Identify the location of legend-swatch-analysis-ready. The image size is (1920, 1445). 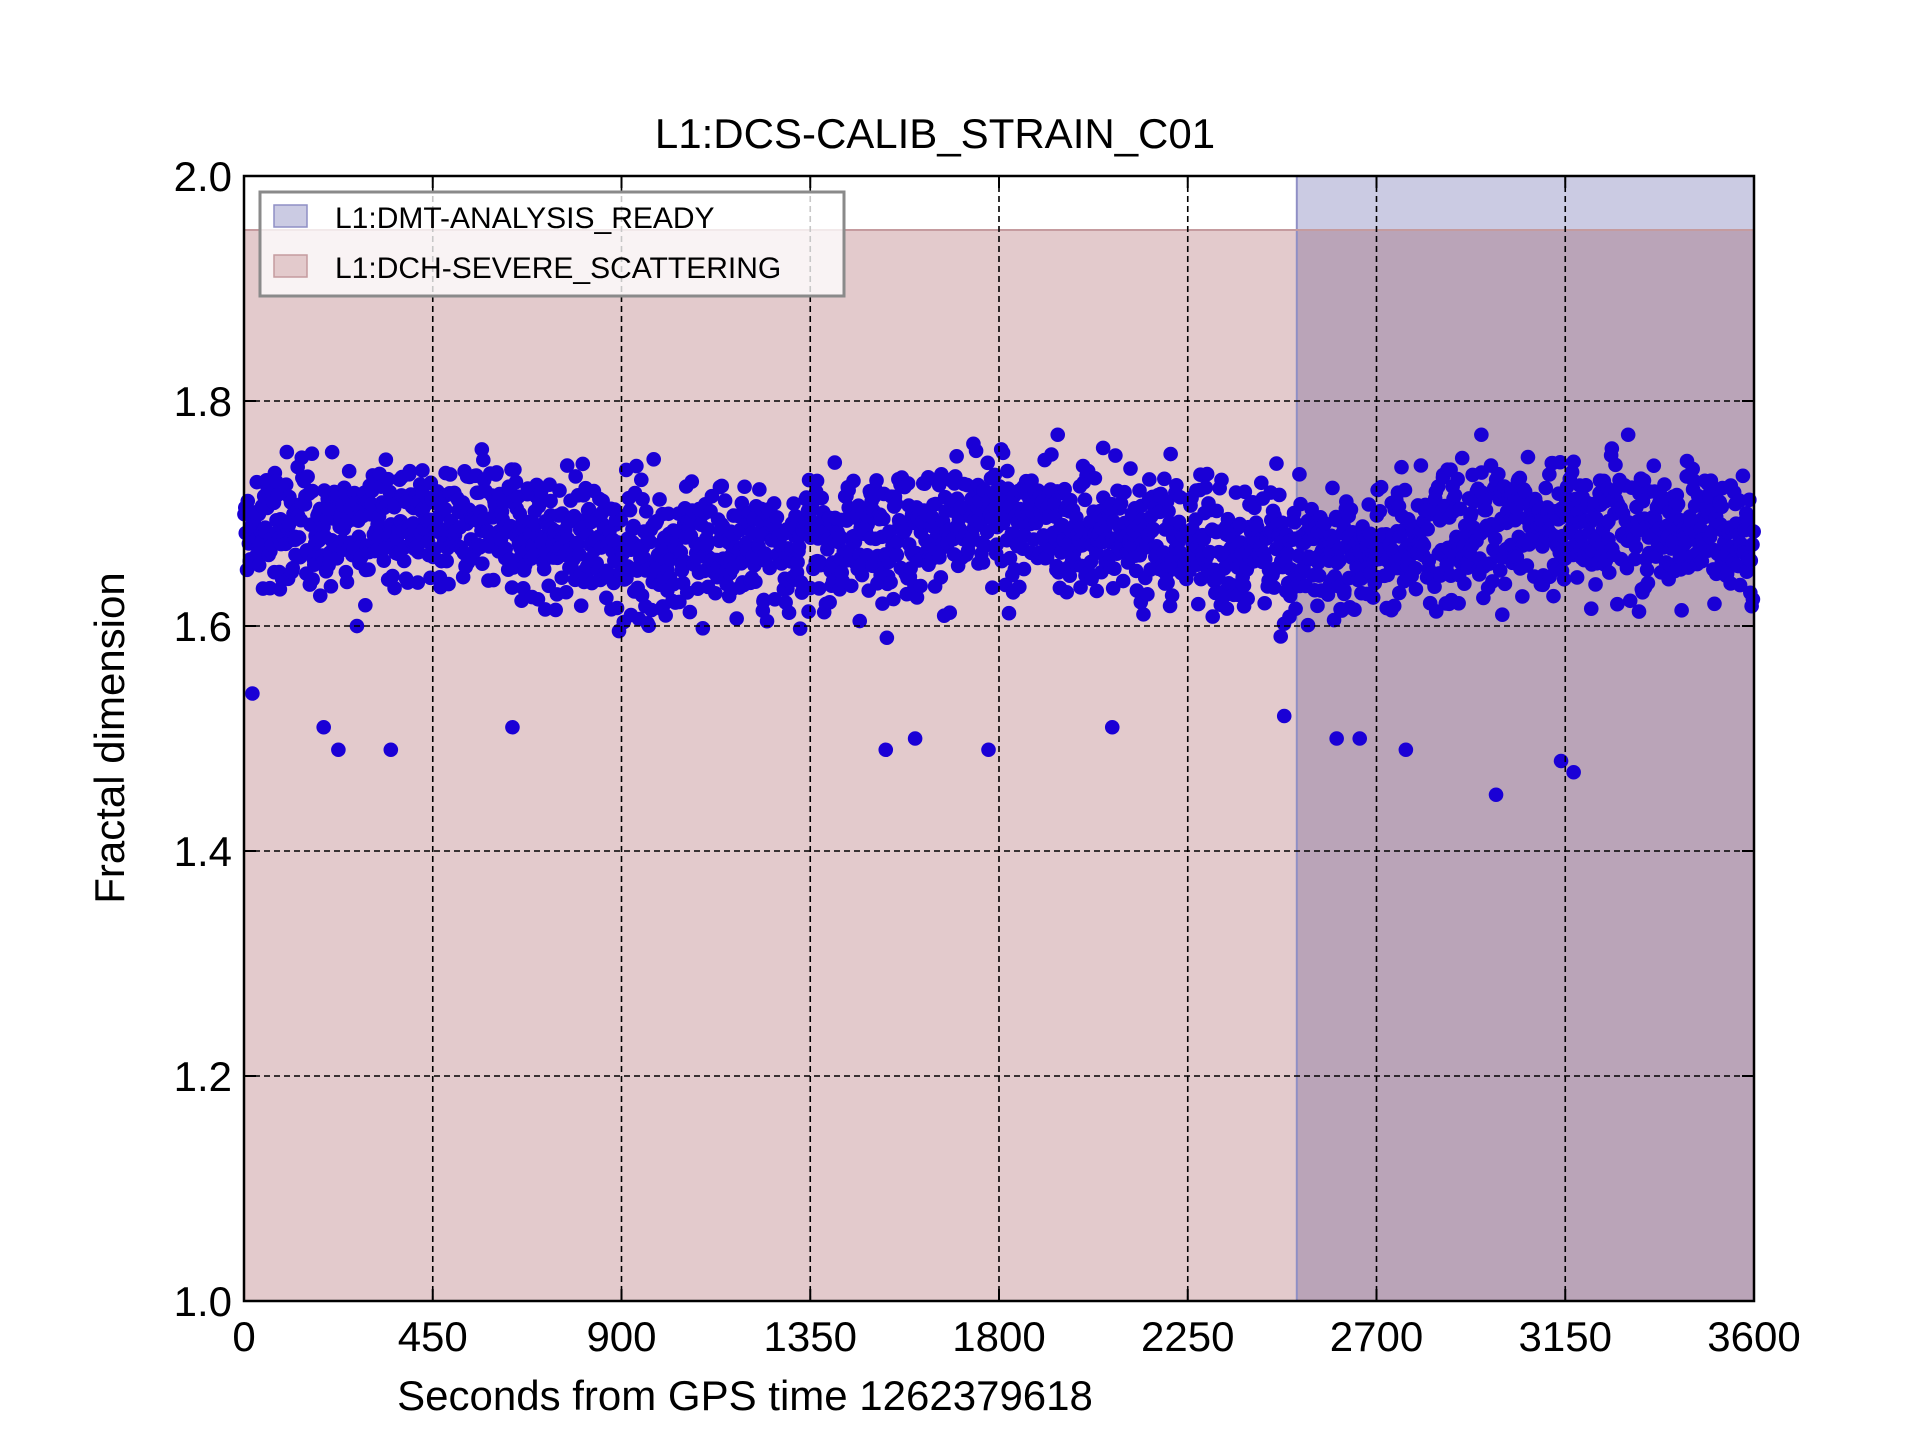
(290, 216).